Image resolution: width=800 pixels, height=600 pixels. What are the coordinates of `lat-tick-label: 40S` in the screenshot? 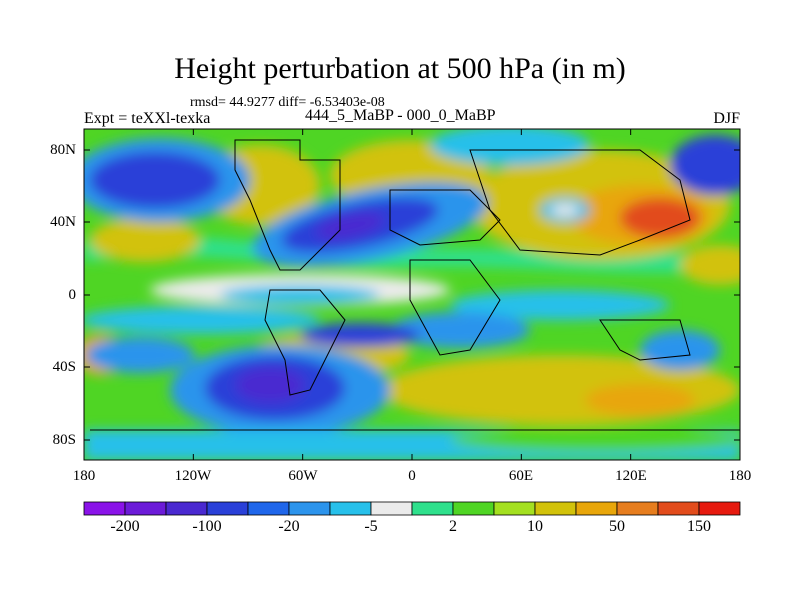 It's located at (64, 367).